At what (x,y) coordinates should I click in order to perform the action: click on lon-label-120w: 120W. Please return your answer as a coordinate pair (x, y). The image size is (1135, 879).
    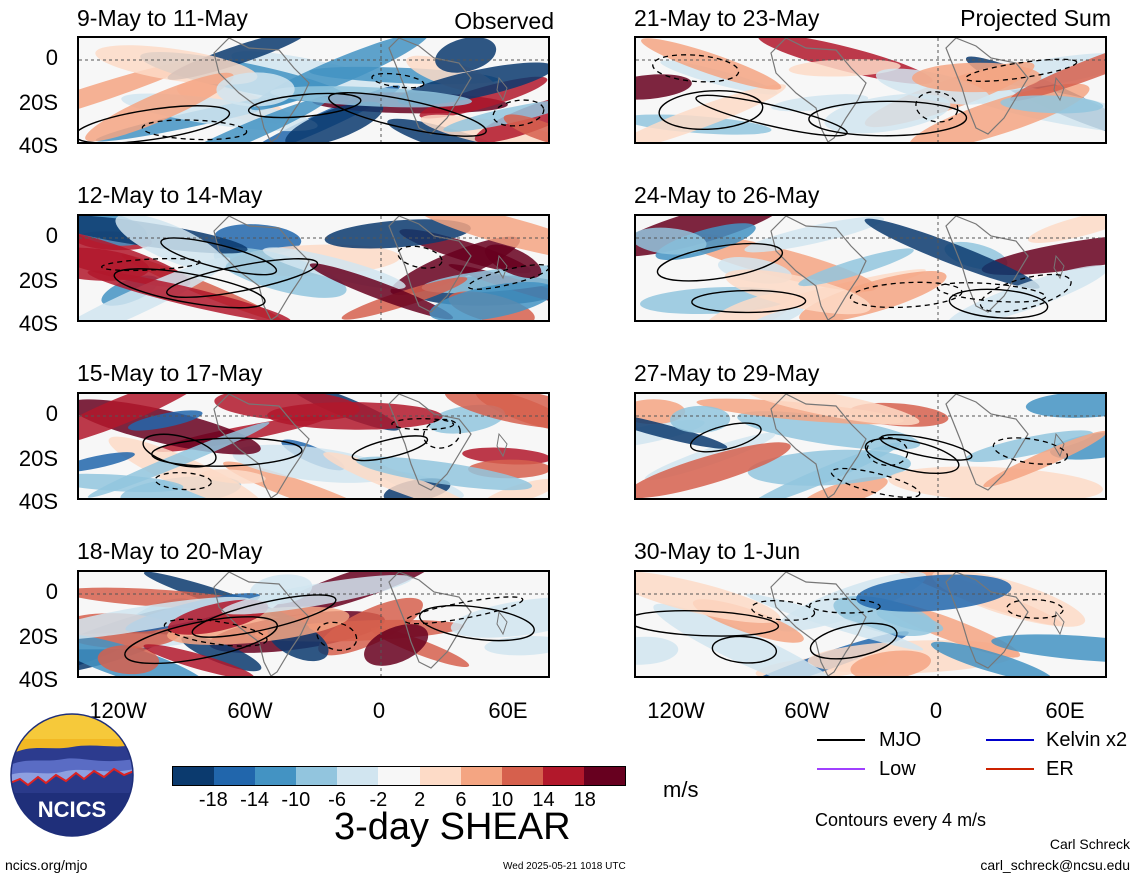
    Looking at the image, I should click on (676, 710).